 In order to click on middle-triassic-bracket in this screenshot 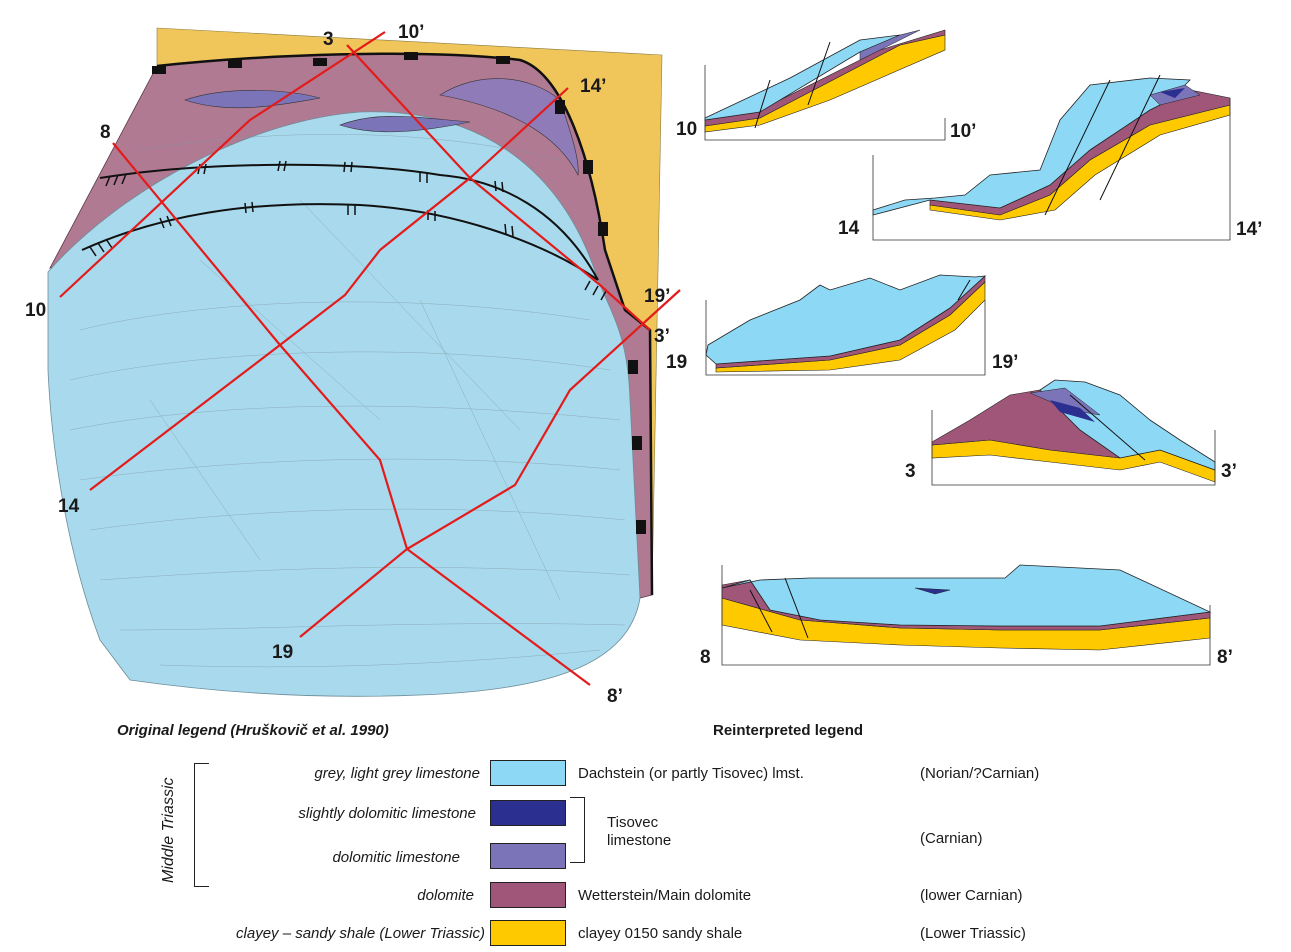, I will do `click(201, 825)`.